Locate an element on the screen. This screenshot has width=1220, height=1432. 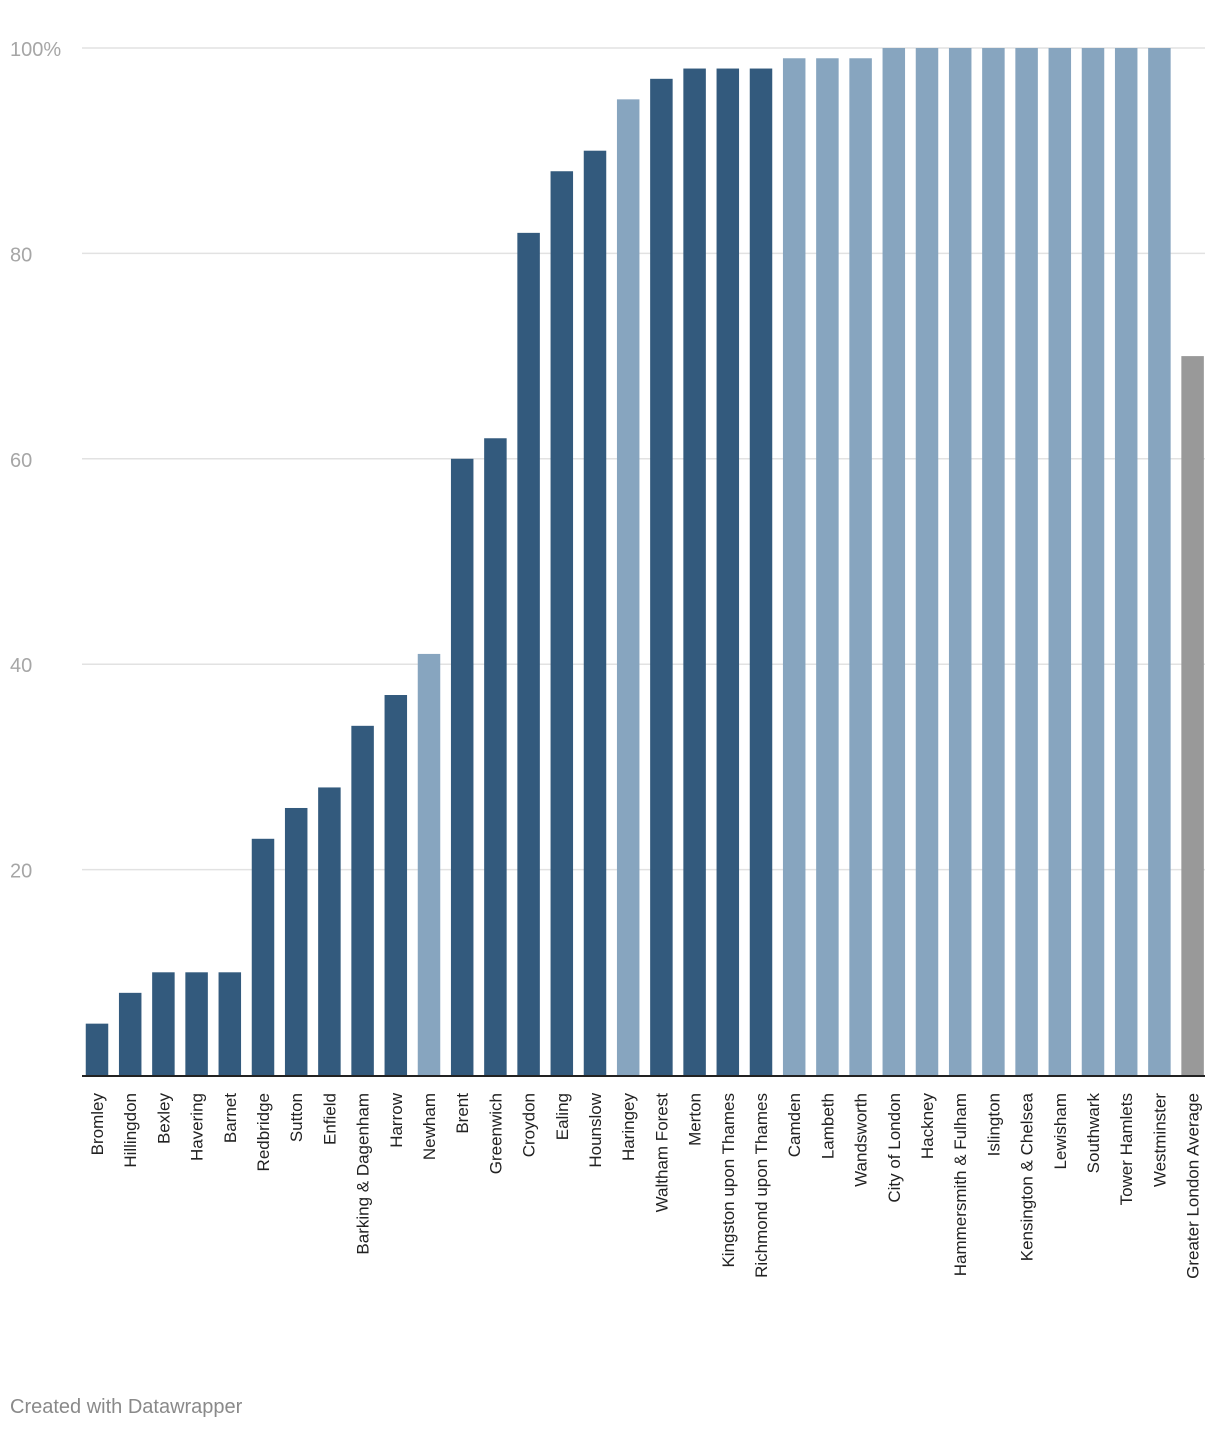
y-tick-label: 40 is located at coordinates (21, 666).